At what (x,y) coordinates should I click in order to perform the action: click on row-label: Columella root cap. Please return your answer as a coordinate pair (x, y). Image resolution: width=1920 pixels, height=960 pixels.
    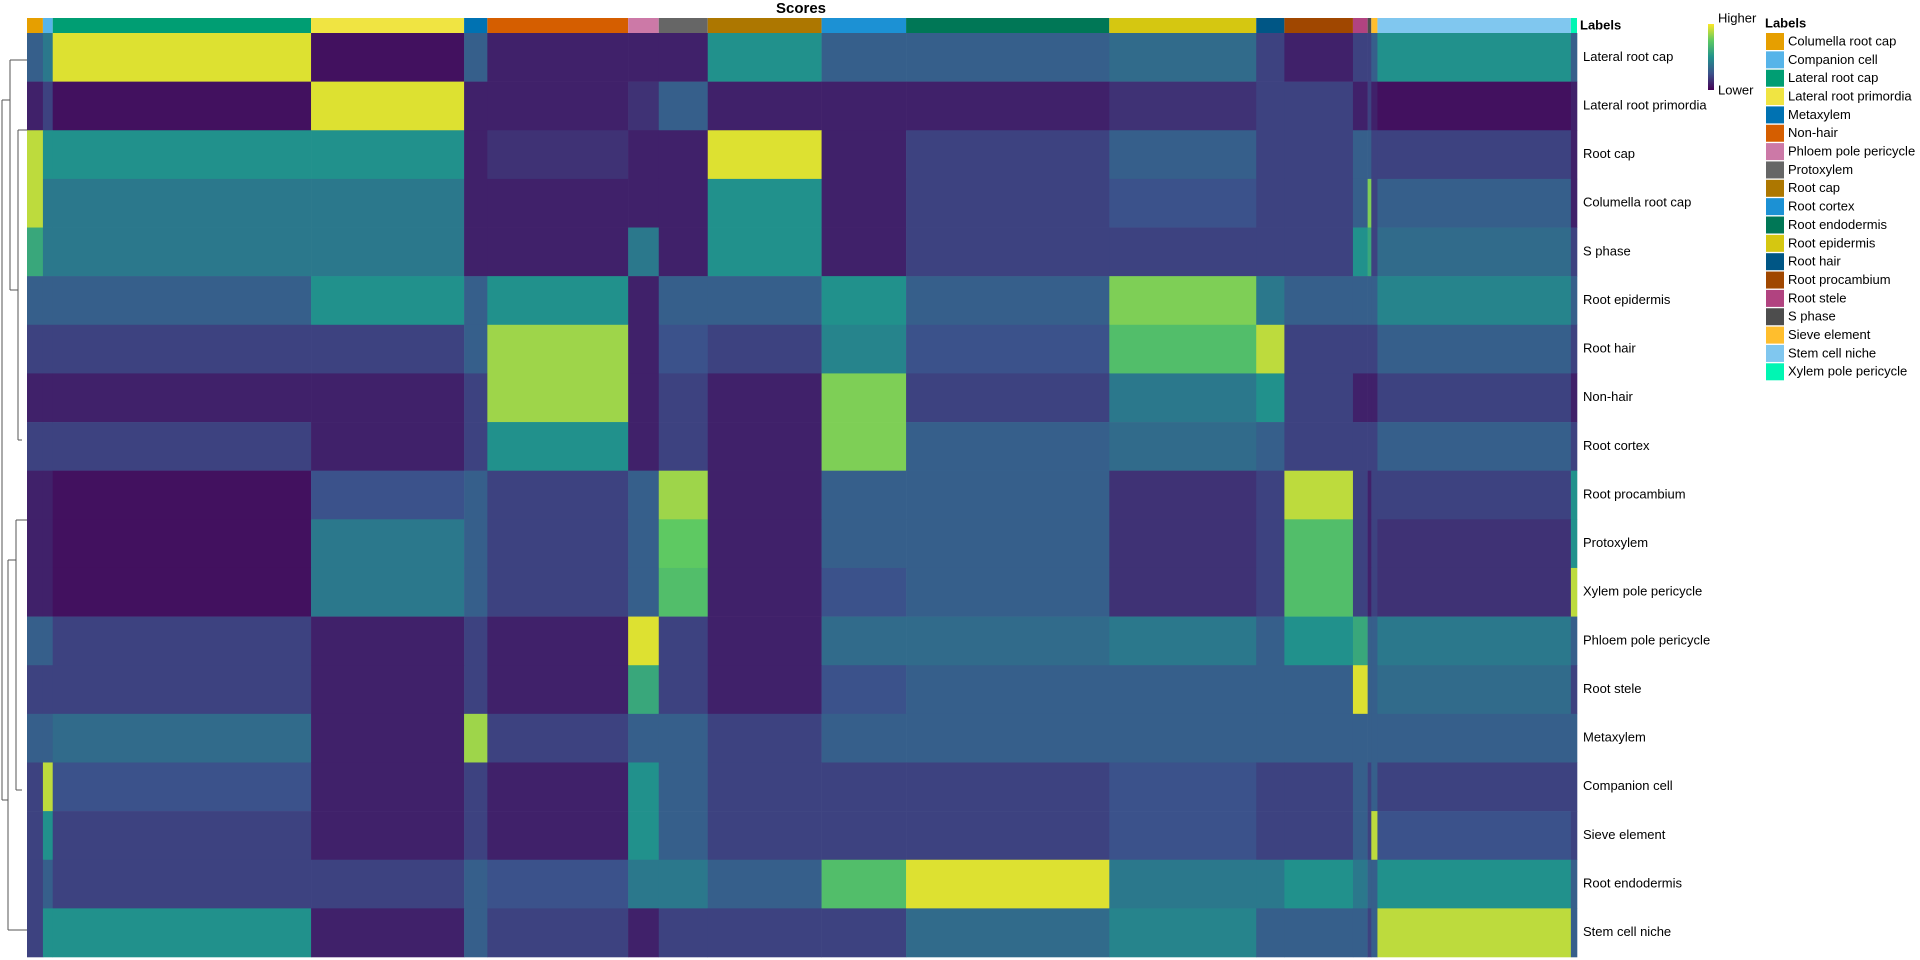
    Looking at the image, I should click on (1637, 202).